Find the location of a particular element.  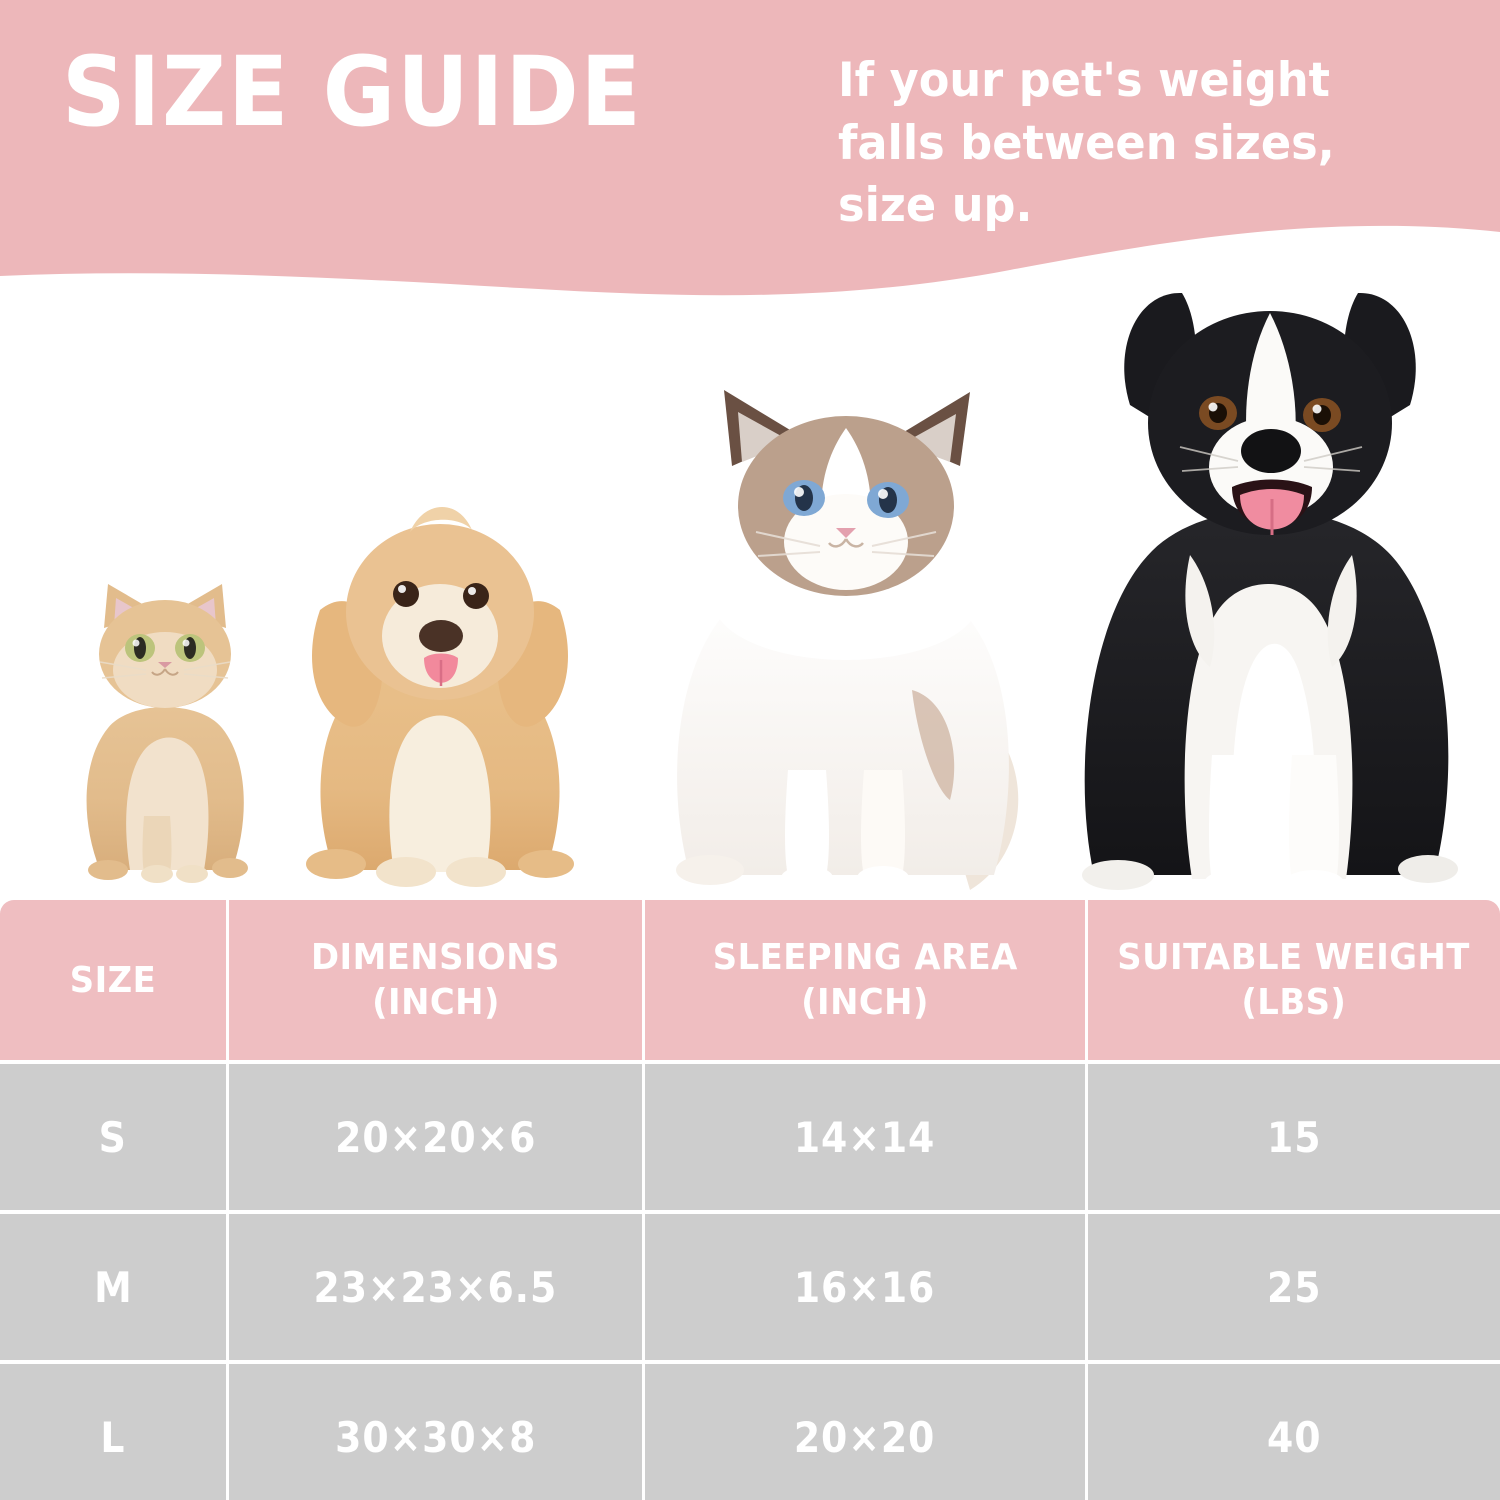

cell-size-value: M is located at coordinates (113, 1287).